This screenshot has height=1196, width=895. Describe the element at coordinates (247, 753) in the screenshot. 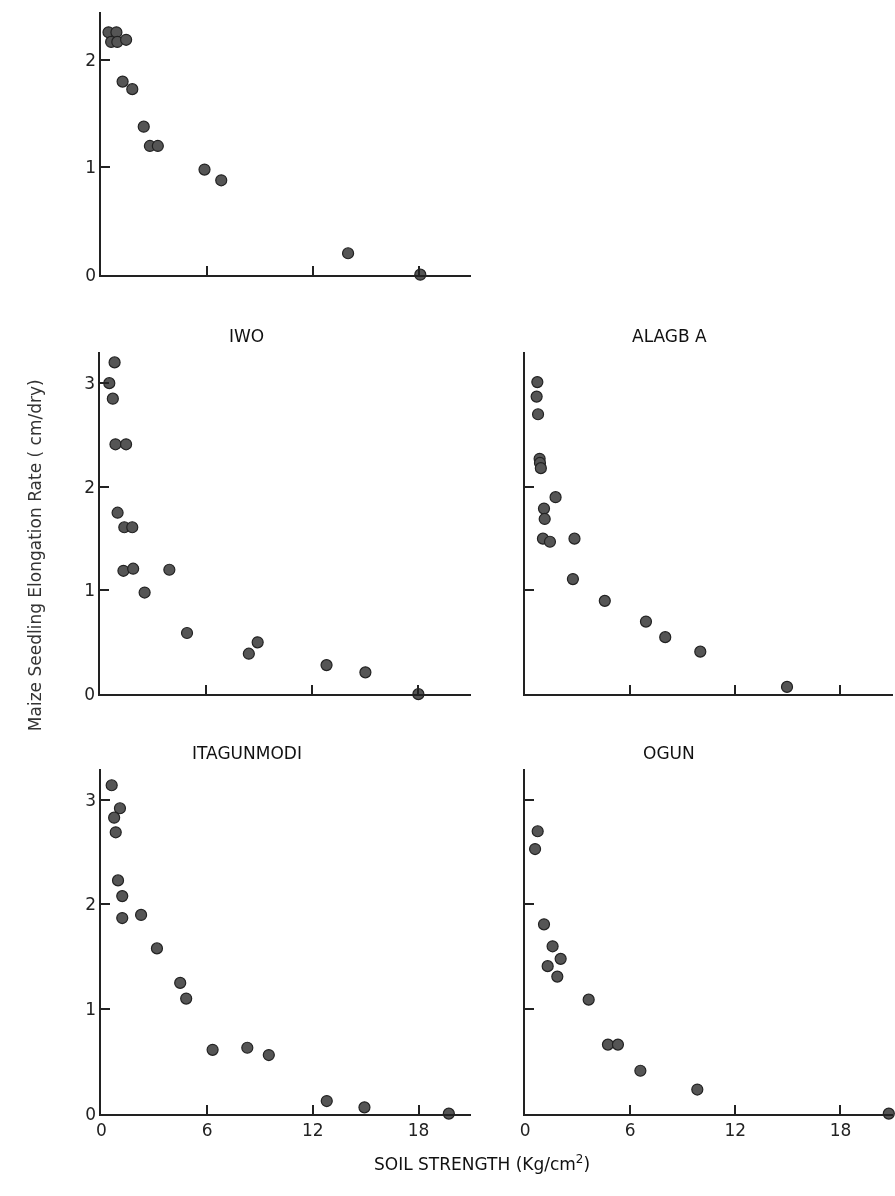

I see `chart-title: ITAGUNMODI` at that location.